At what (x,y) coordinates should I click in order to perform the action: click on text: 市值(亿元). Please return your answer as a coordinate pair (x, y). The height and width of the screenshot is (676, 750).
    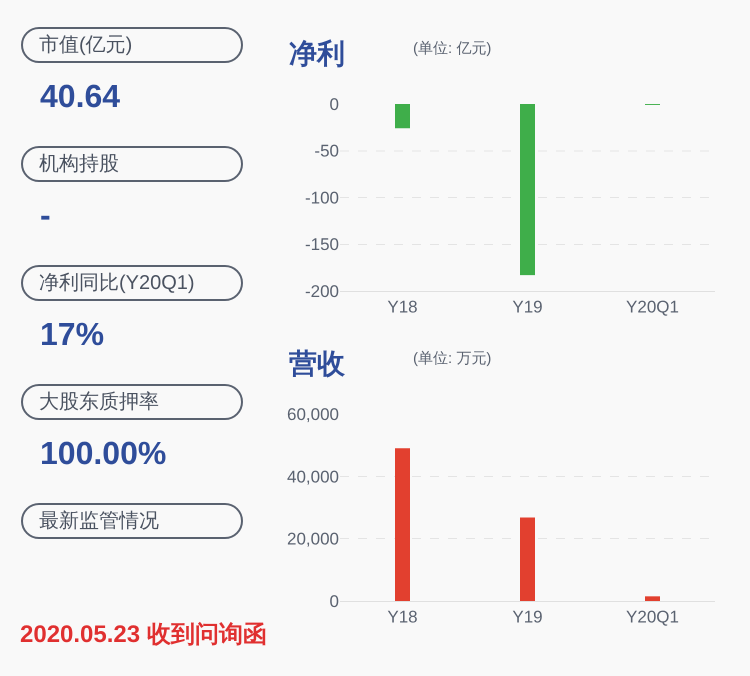
    Looking at the image, I should click on (132, 45).